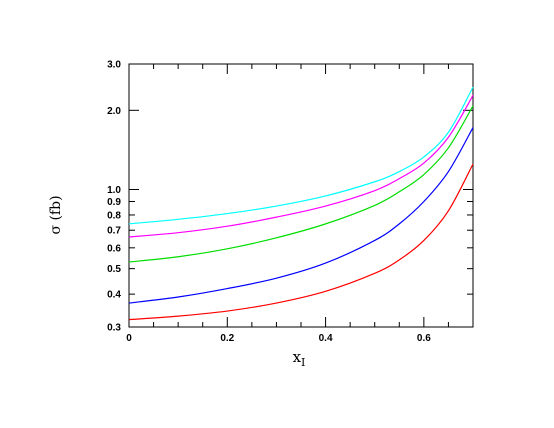 The image size is (554, 428). I want to click on y-axis-label: σ (fb), so click(56, 214).